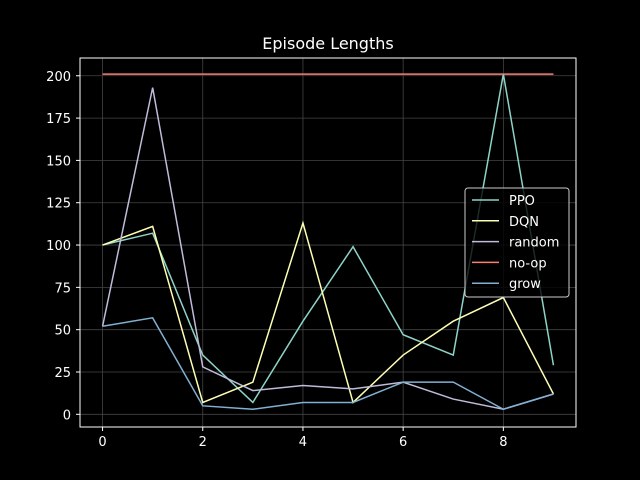  What do you see at coordinates (503, 442) in the screenshot?
I see `x-tick-label: 8` at bounding box center [503, 442].